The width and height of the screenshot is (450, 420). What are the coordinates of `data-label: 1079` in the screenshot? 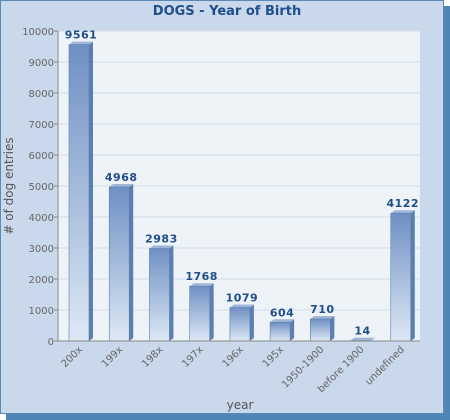 It's located at (242, 298).